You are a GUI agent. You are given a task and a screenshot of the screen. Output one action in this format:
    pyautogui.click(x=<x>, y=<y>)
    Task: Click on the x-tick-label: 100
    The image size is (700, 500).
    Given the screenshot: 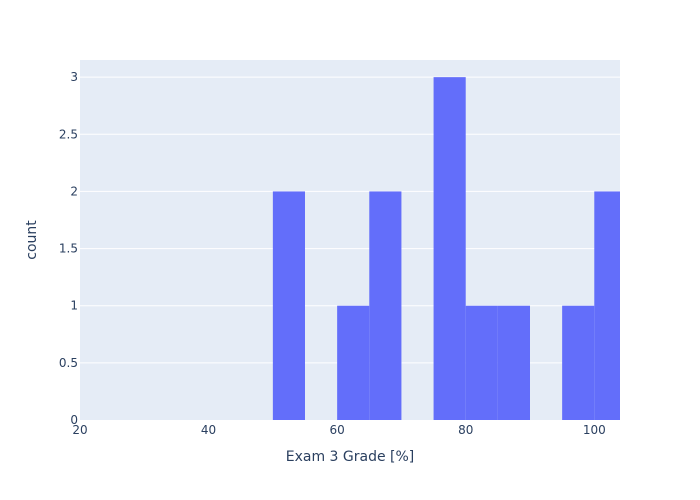 What is the action you would take?
    pyautogui.click(x=594, y=430)
    